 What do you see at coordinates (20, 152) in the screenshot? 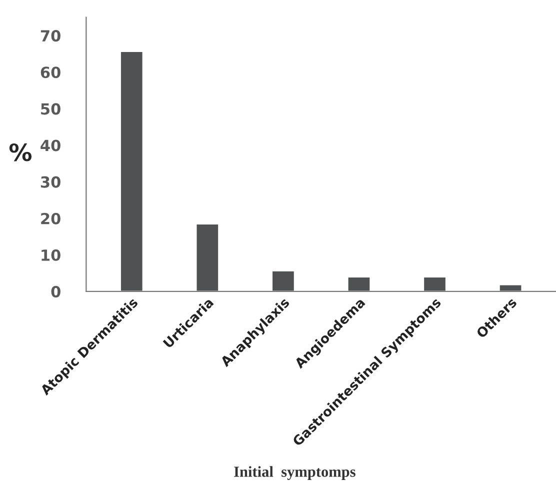
I see `y-axis-title: %` at bounding box center [20, 152].